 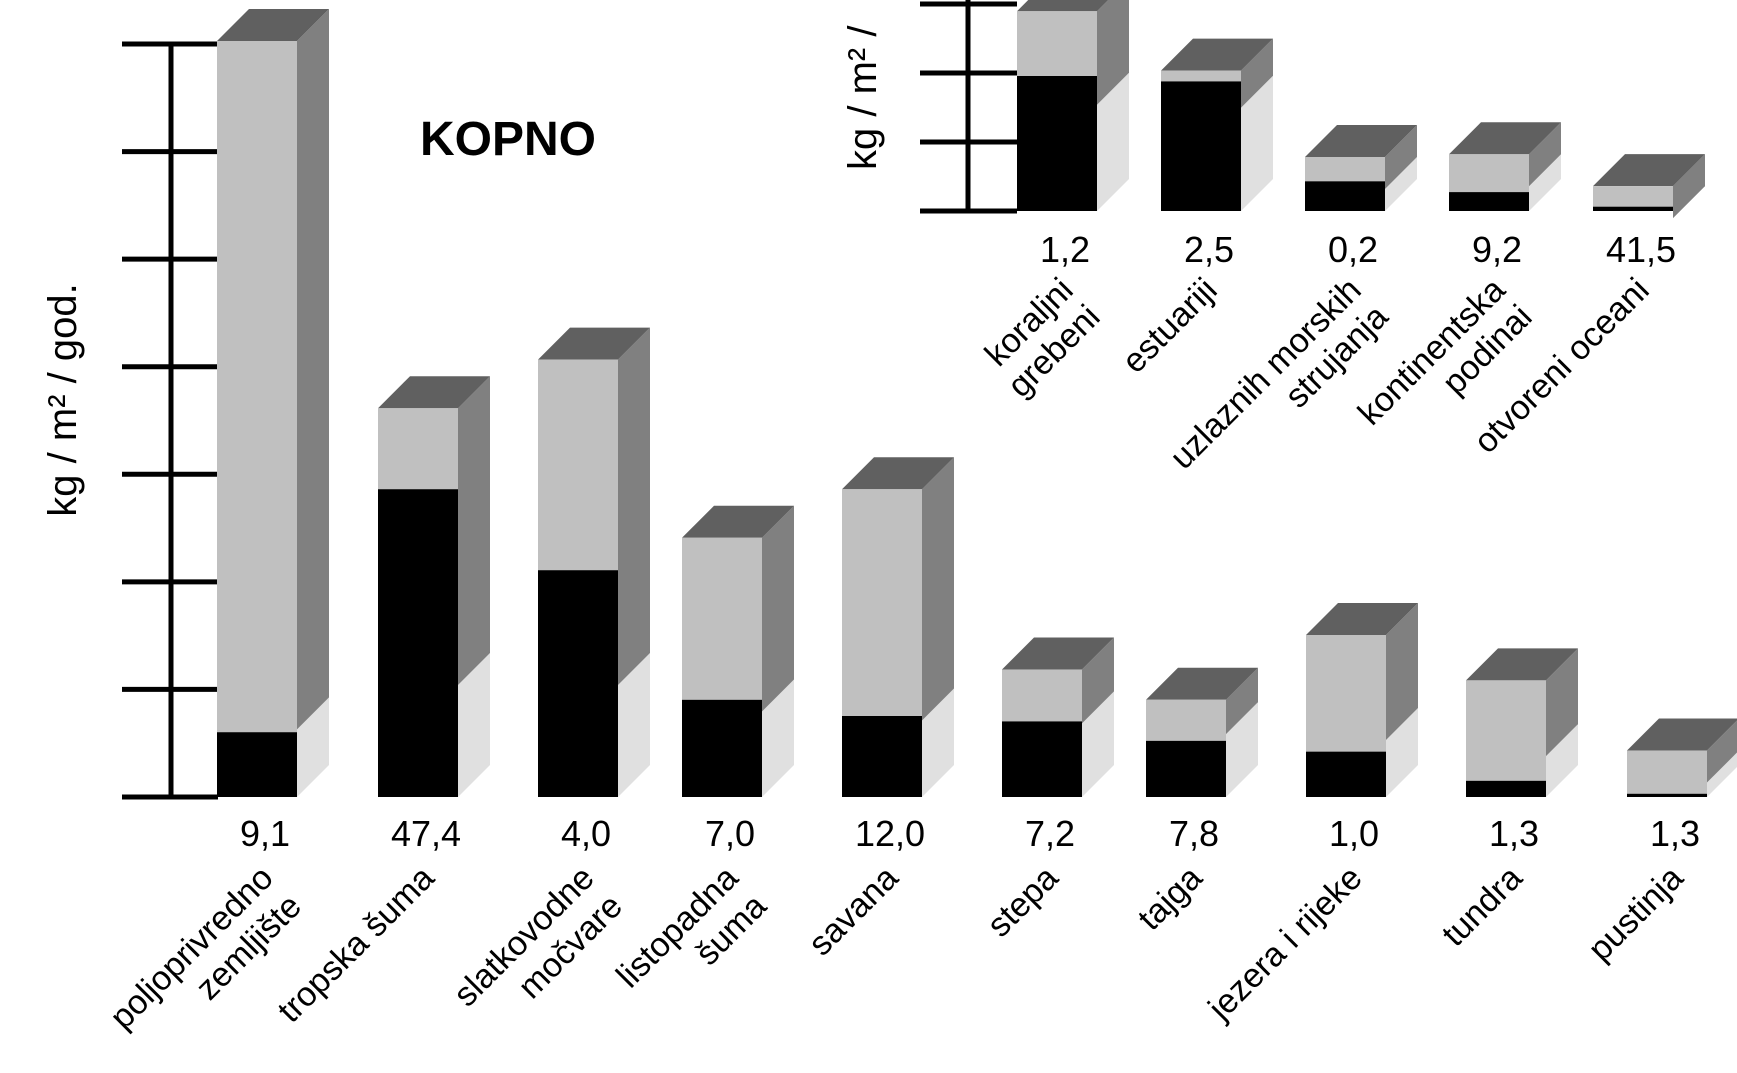 I want to click on land-category-line: pustinja, so click(x=1636, y=914).